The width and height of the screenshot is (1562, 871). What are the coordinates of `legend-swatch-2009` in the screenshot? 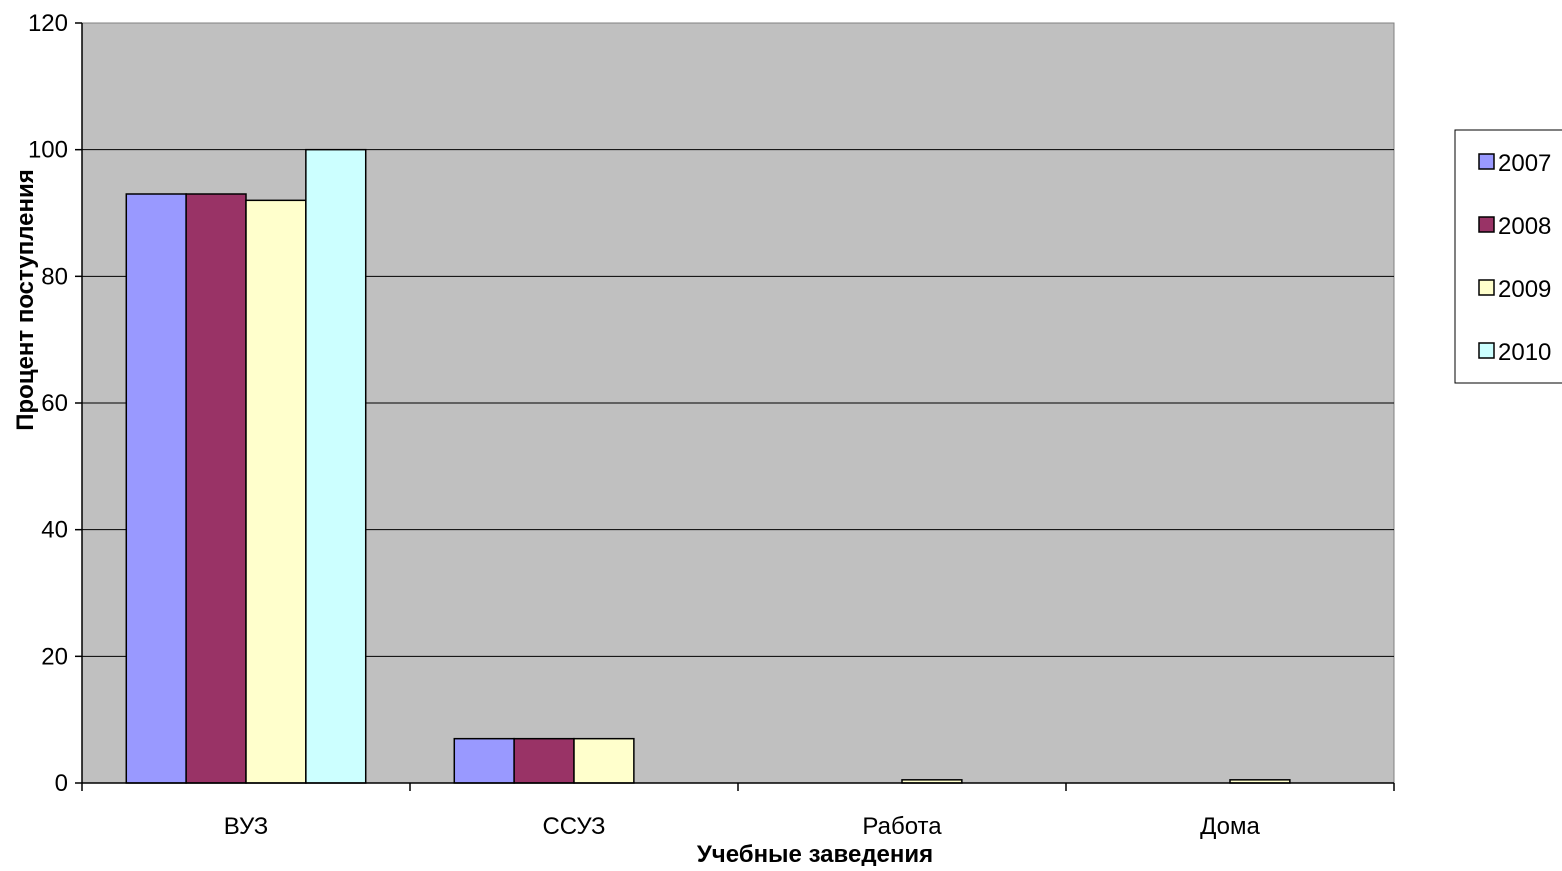 It's located at (1486, 287).